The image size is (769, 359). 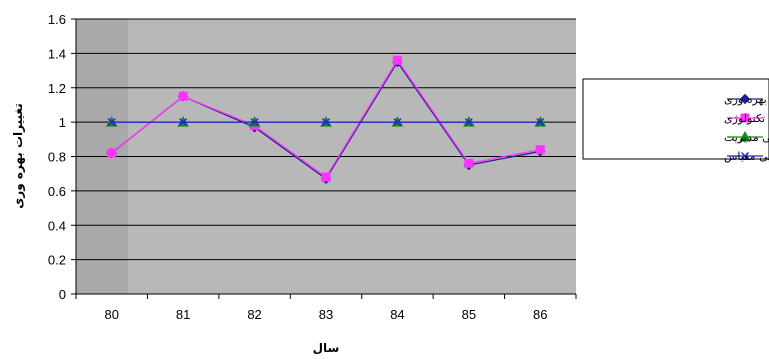 What do you see at coordinates (397, 314) in the screenshot?
I see `x-tick-label: 84` at bounding box center [397, 314].